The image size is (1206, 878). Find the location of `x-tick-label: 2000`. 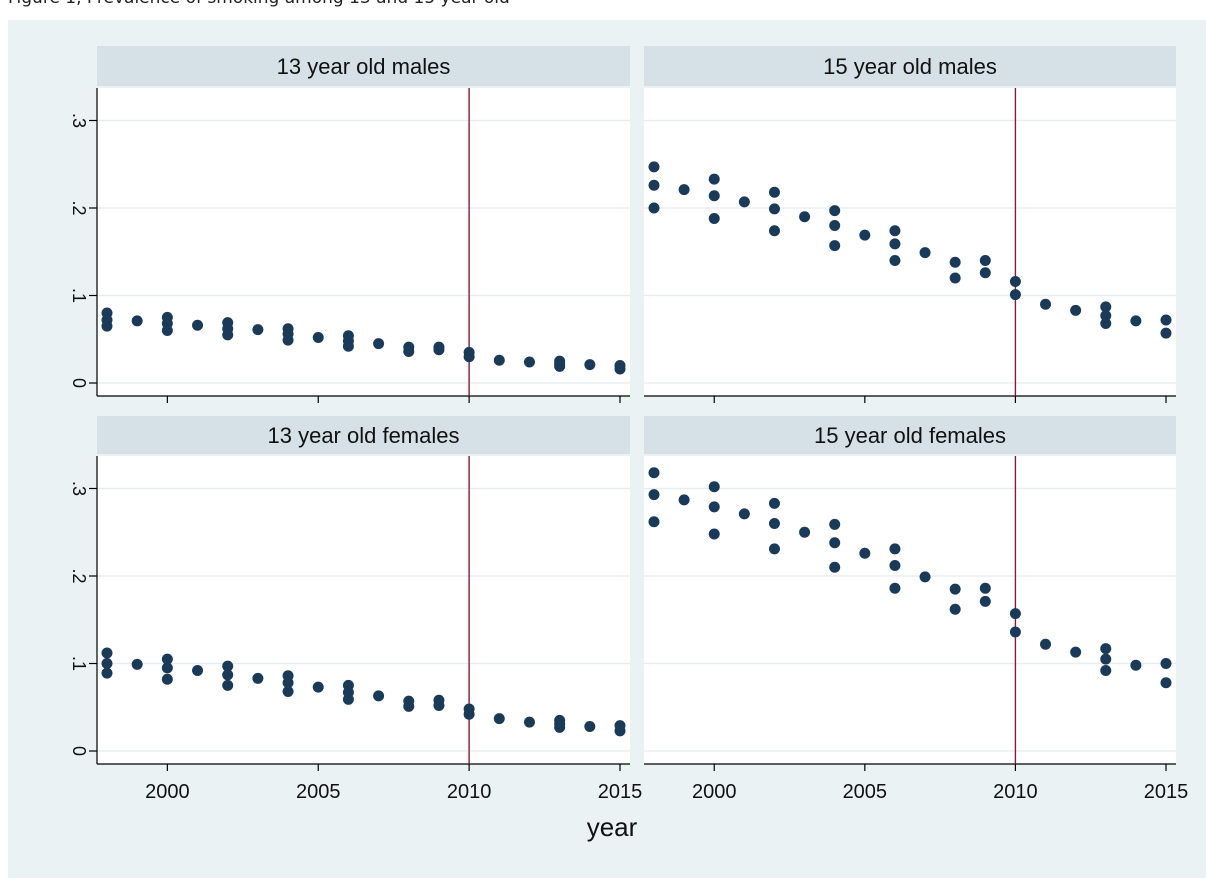

x-tick-label: 2000 is located at coordinates (714, 792).